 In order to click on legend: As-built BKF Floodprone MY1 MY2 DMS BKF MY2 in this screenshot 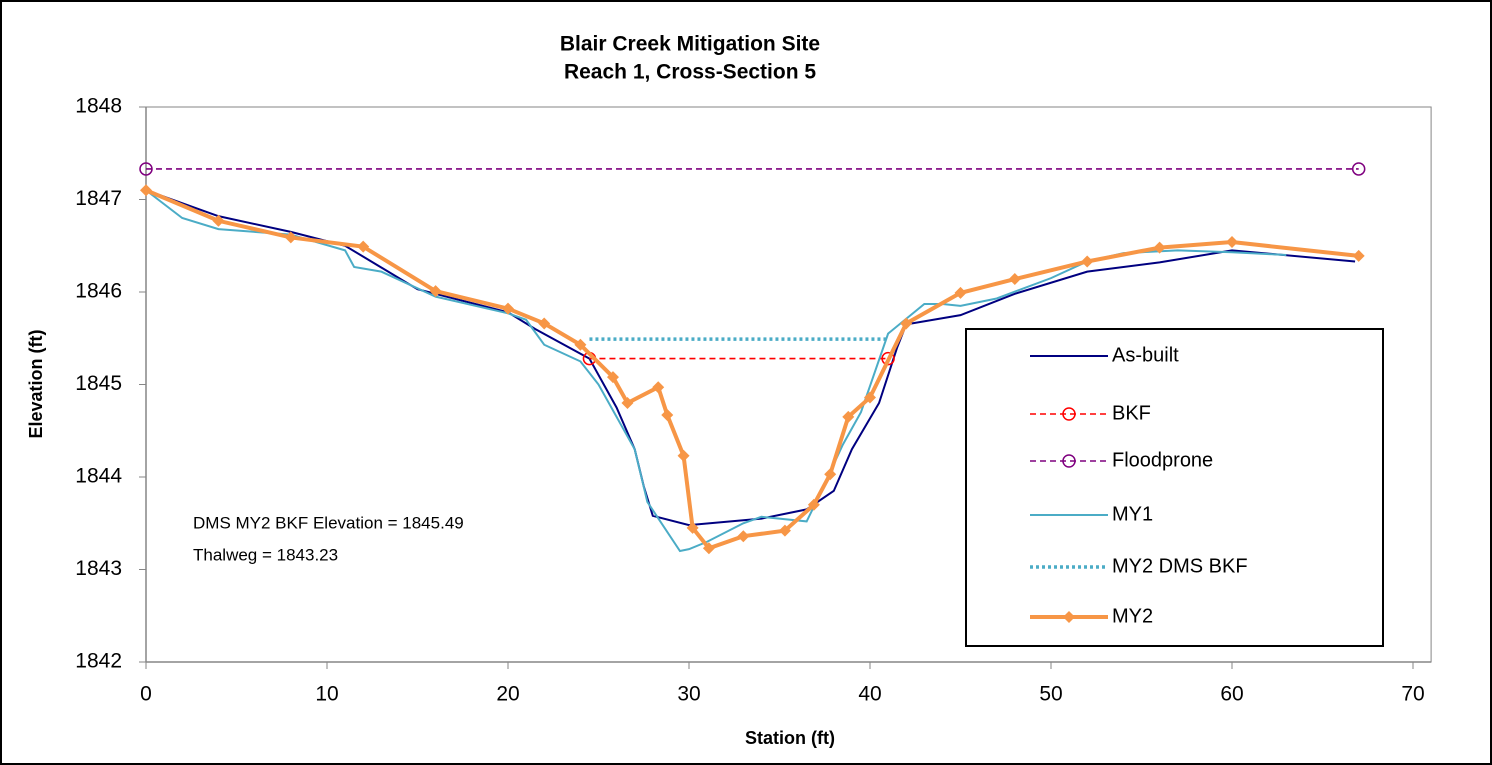, I will do `click(1174, 487)`.